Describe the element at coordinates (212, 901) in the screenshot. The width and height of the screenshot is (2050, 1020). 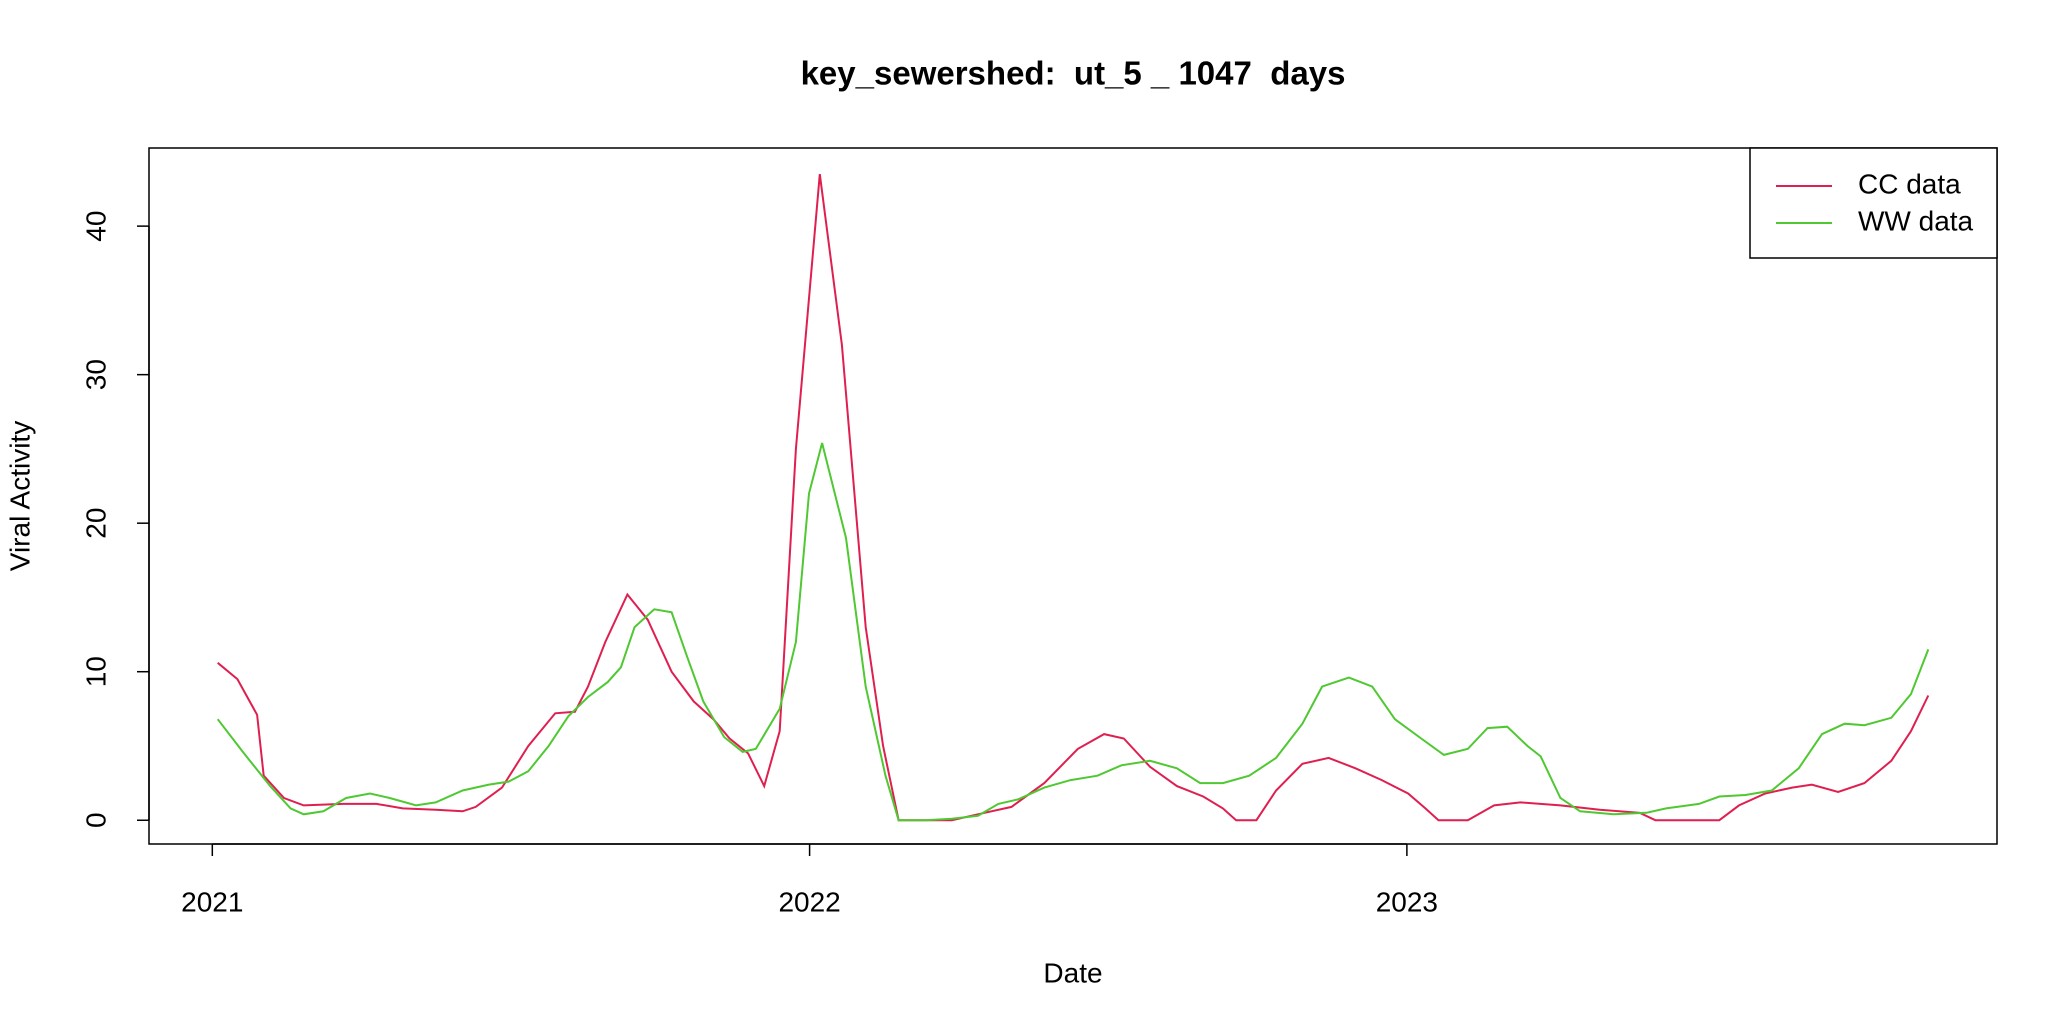
I see `x-tick-label: 2021` at that location.